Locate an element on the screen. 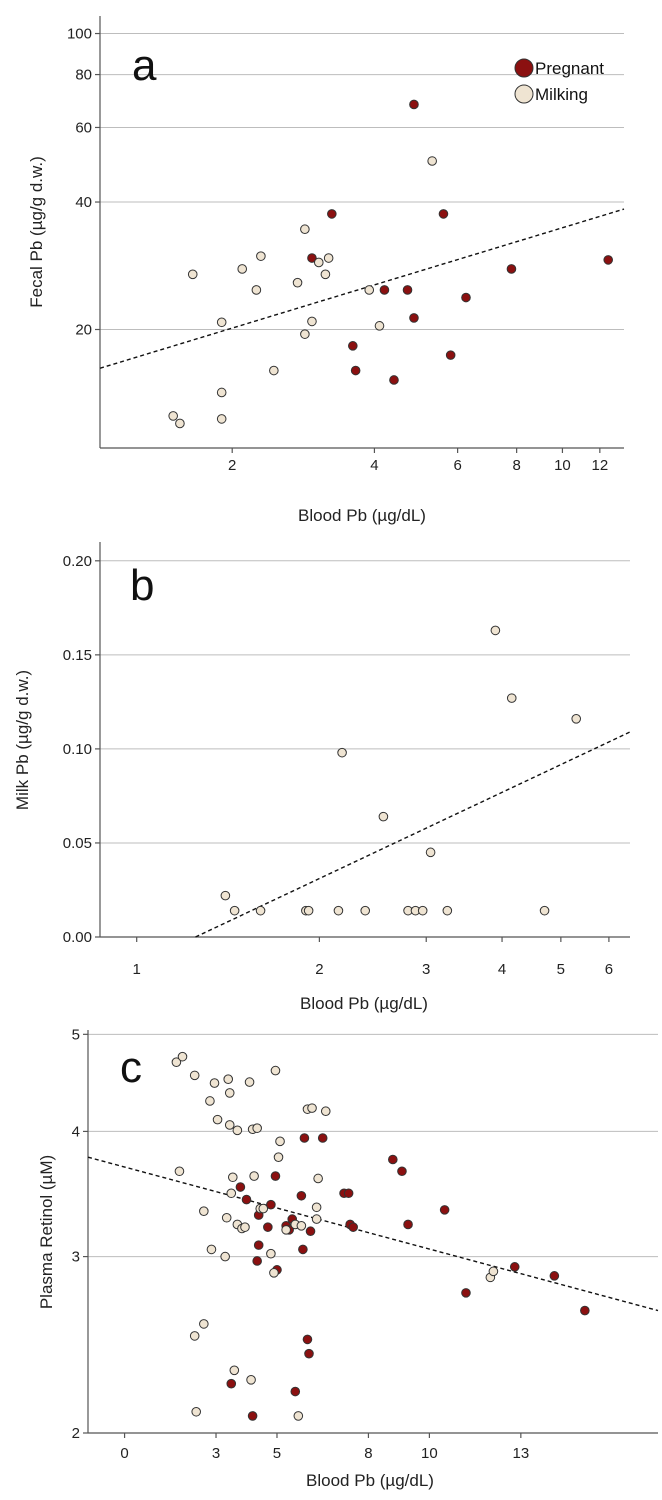  panel-c-x-tick-label: 0 is located at coordinates (124, 1453).